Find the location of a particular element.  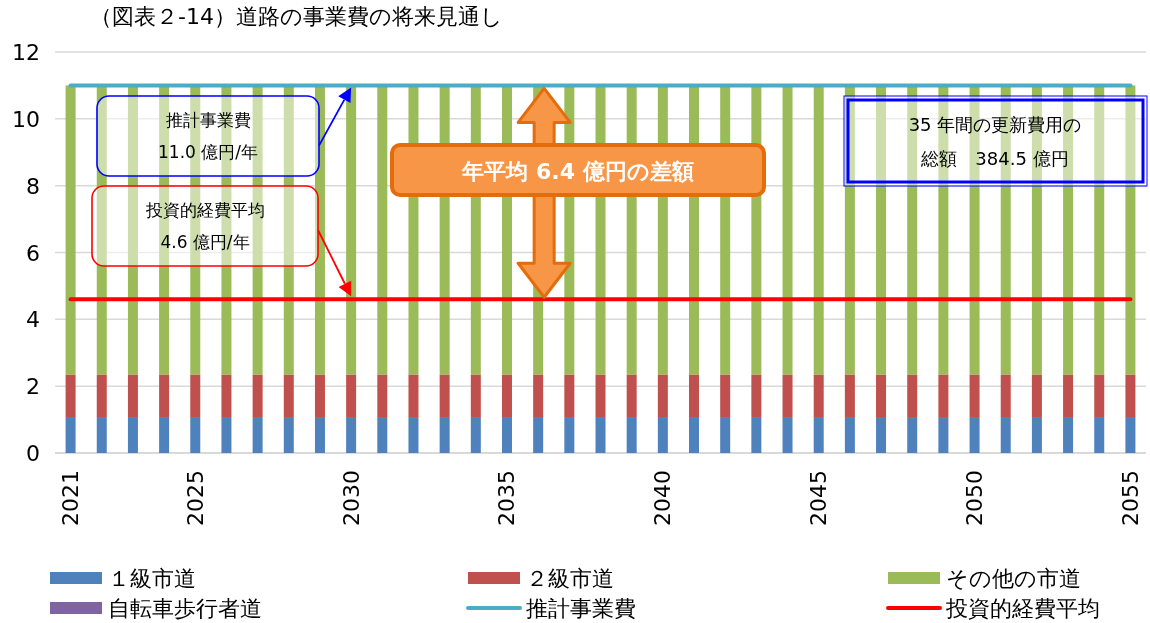

y-tick-label: 12 is located at coordinates (26, 52).